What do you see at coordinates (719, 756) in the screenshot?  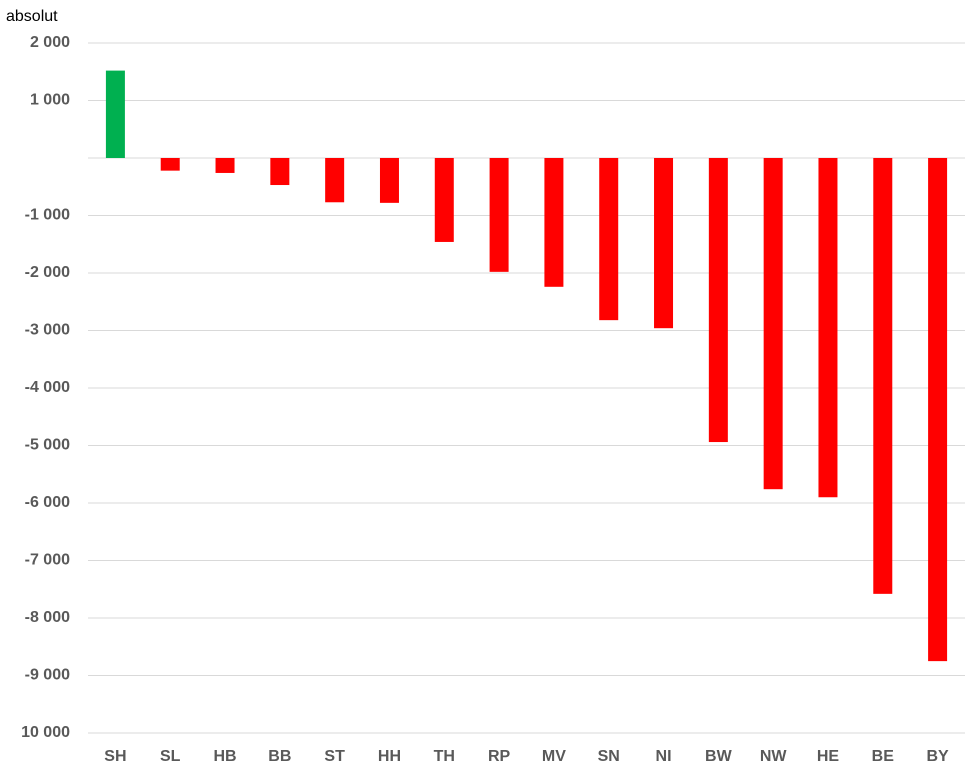 I see `x-tick-label: BW` at bounding box center [719, 756].